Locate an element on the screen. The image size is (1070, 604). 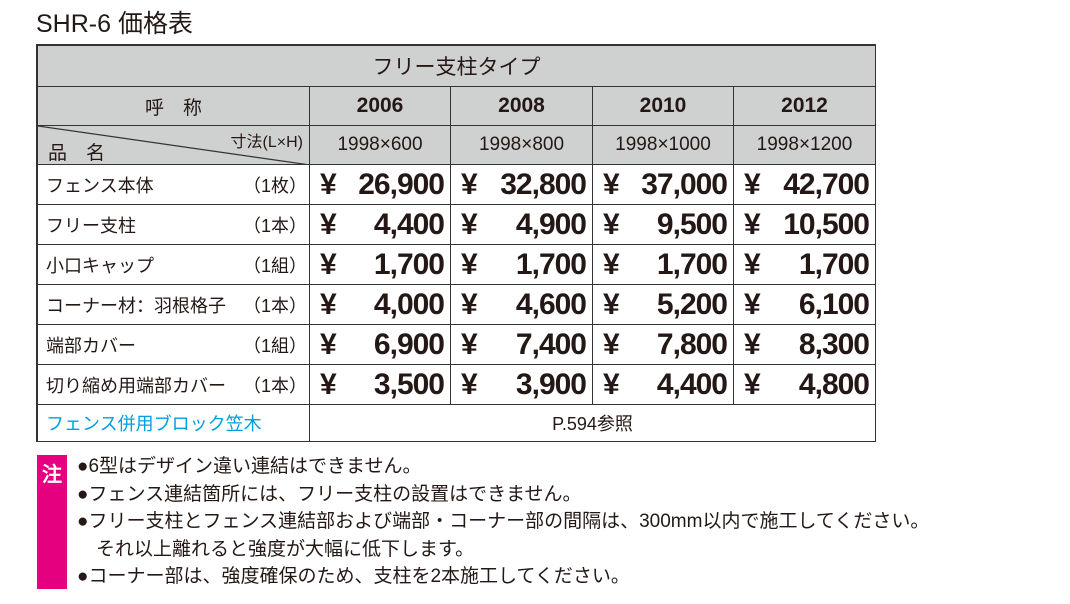
price-cell: ¥26,900 is located at coordinates (380, 185).